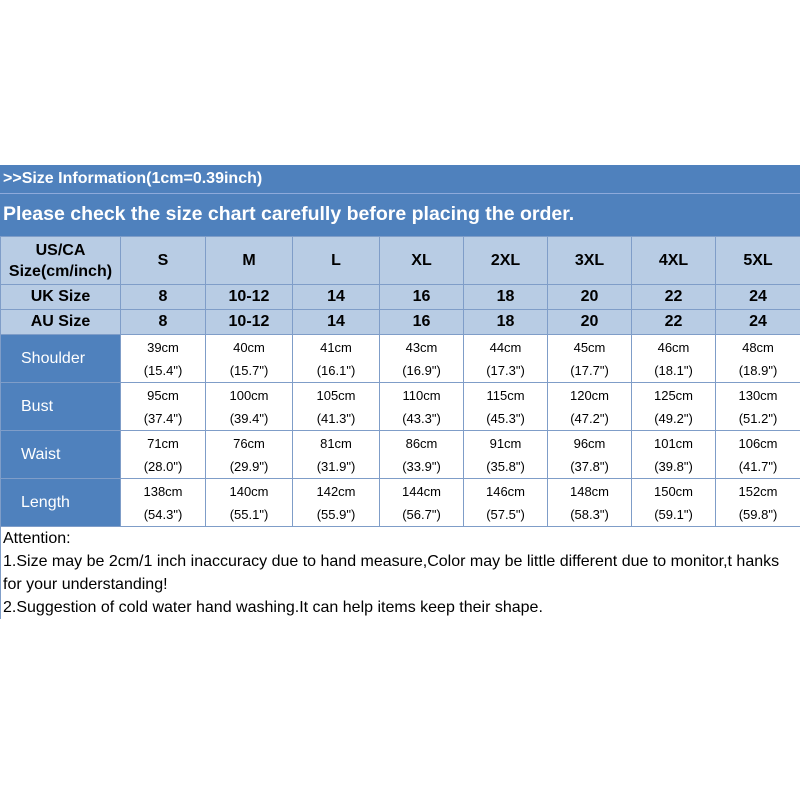 The width and height of the screenshot is (800, 800). Describe the element at coordinates (60, 260) in the screenshot. I see `us-size-label: US/CA Size(cm/inch)` at that location.